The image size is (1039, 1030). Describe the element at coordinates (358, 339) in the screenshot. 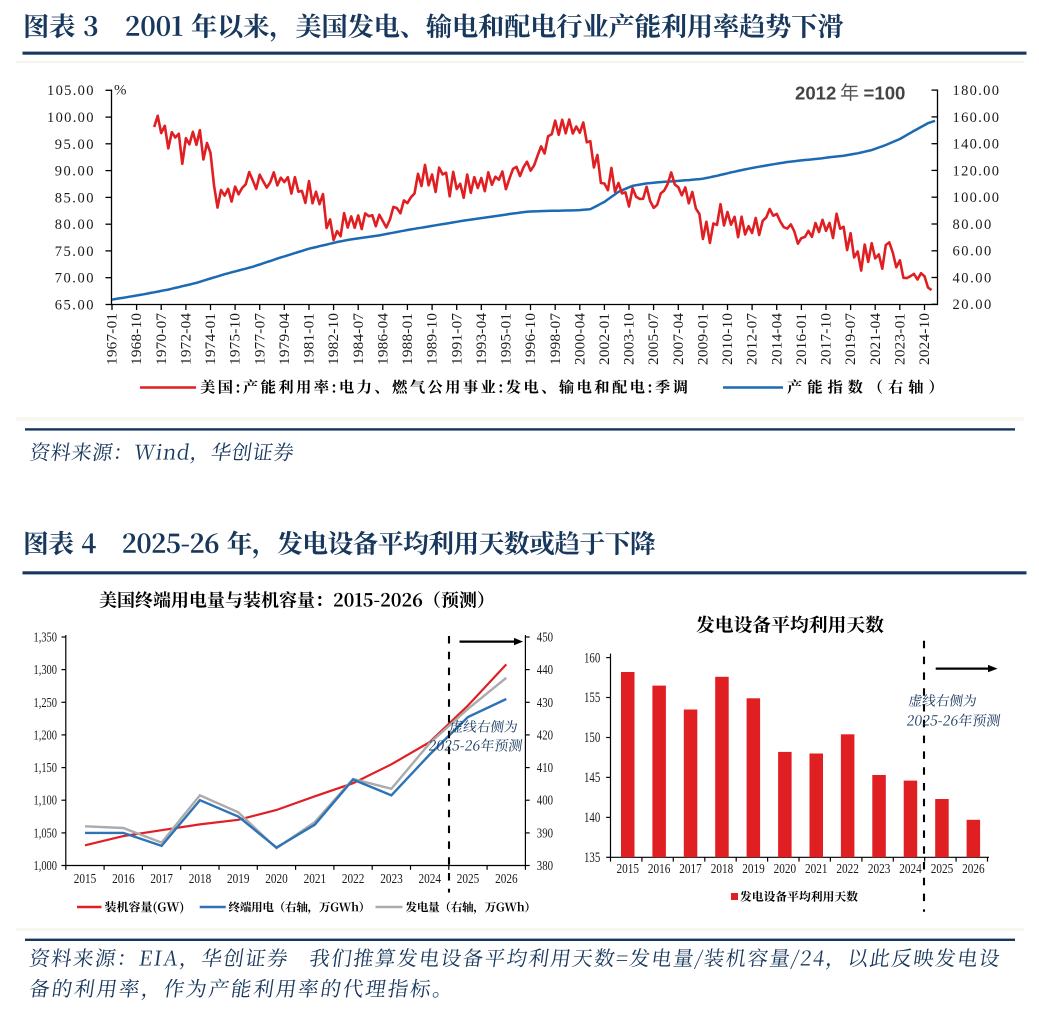

I see `svg-text: 1984-07` at that location.